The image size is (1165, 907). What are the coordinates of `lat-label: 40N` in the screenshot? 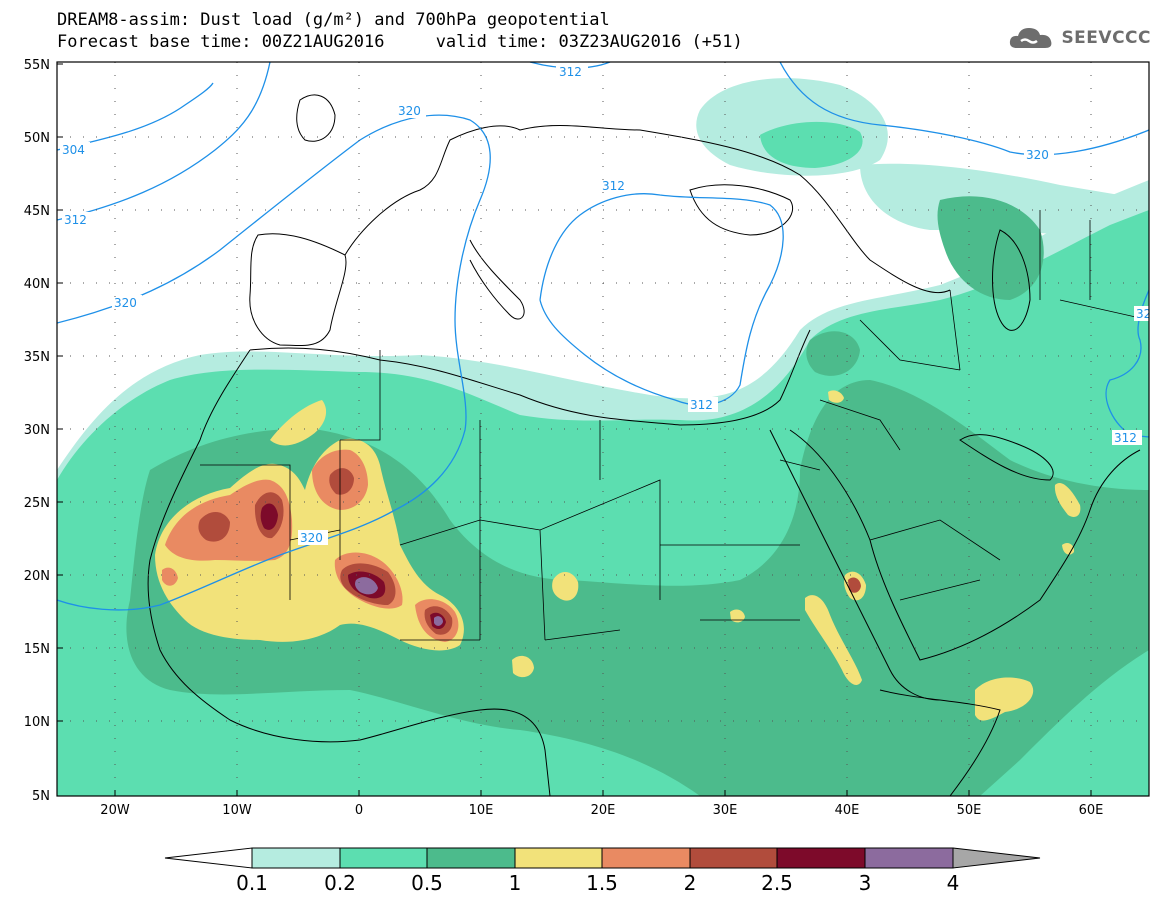 It's located at (37, 284).